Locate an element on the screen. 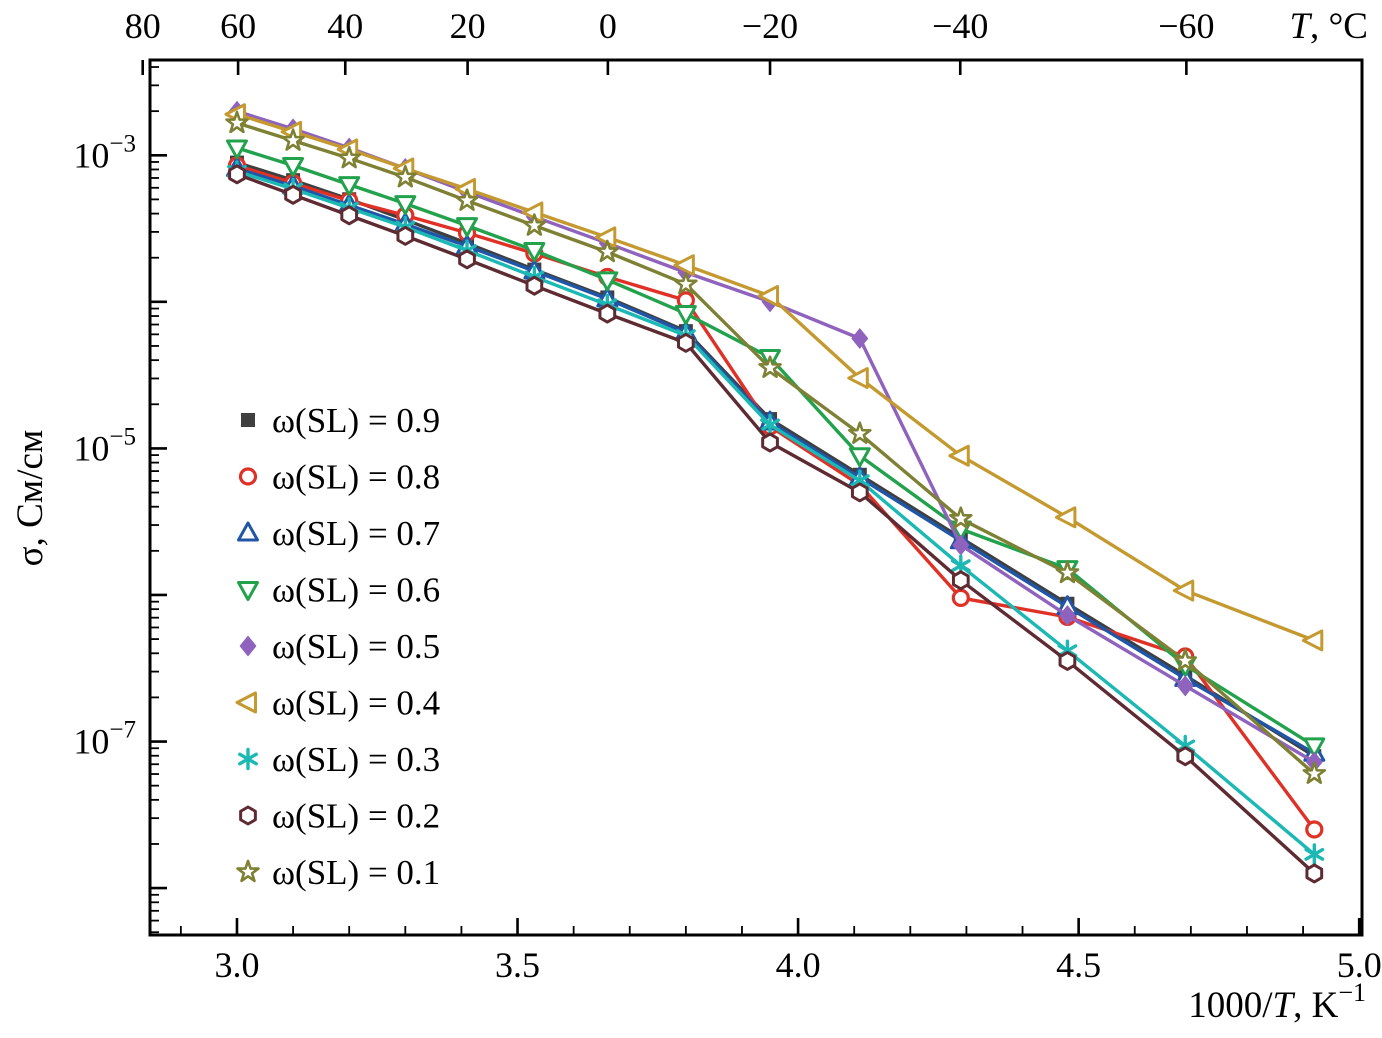  top-tick-label: −20 is located at coordinates (770, 26).